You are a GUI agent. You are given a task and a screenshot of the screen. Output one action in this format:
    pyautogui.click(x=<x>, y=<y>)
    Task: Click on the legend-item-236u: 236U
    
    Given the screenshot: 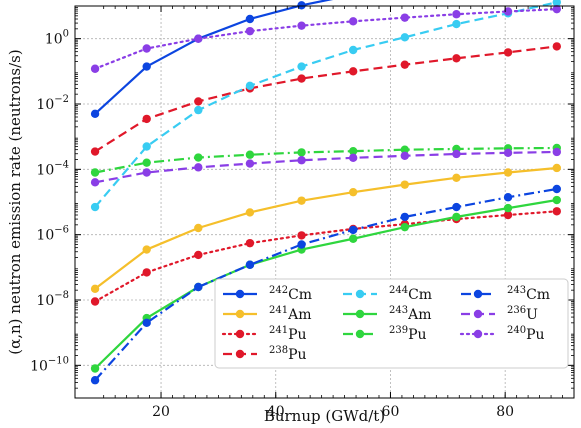 What is the action you would take?
    pyautogui.click(x=499, y=314)
    